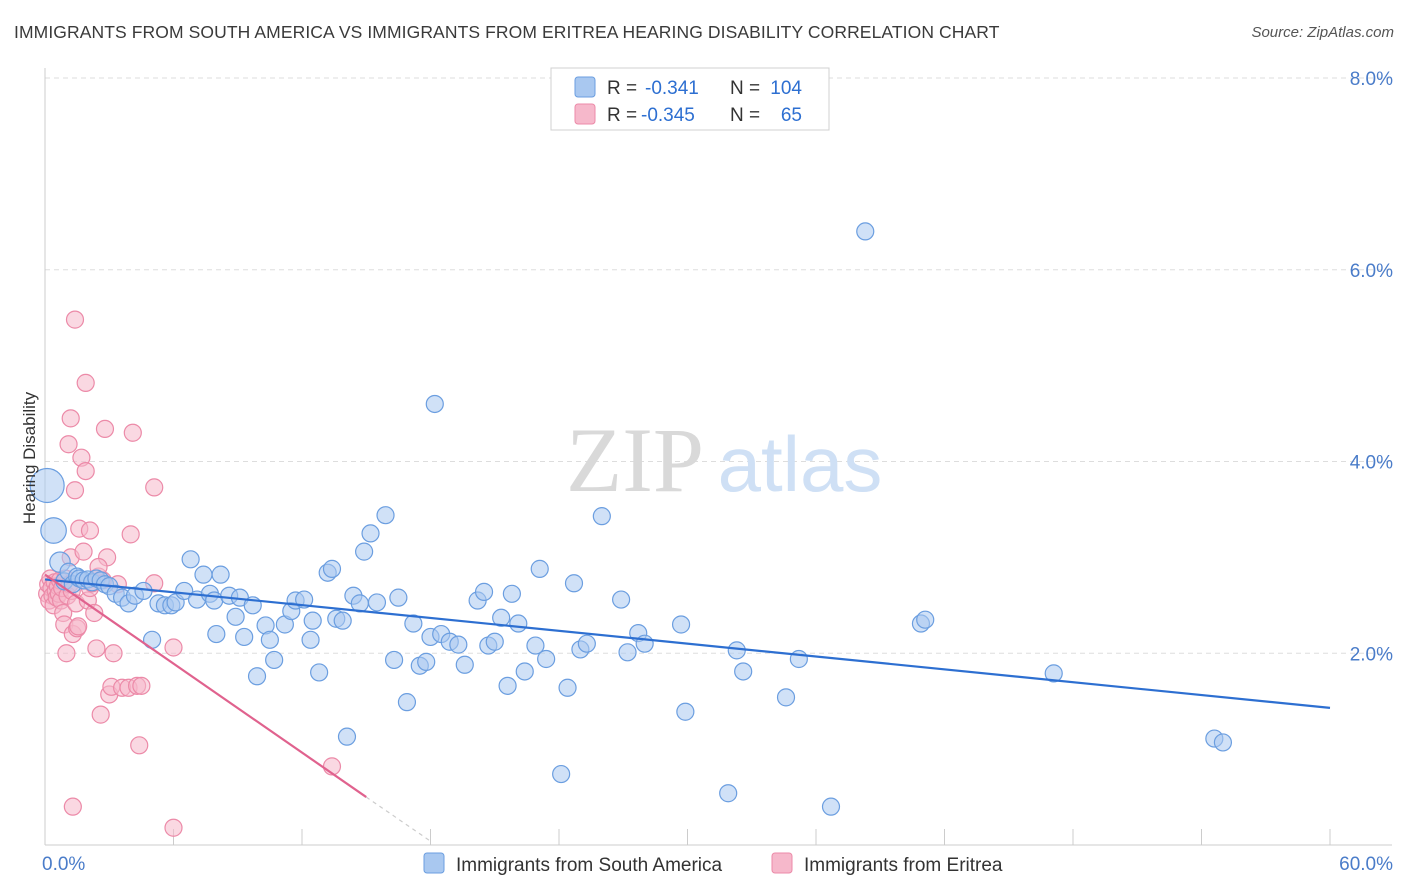 This screenshot has width=1406, height=892. Describe the element at coordinates (1371, 463) in the screenshot. I see `y-tick-label: 4.0%` at that location.